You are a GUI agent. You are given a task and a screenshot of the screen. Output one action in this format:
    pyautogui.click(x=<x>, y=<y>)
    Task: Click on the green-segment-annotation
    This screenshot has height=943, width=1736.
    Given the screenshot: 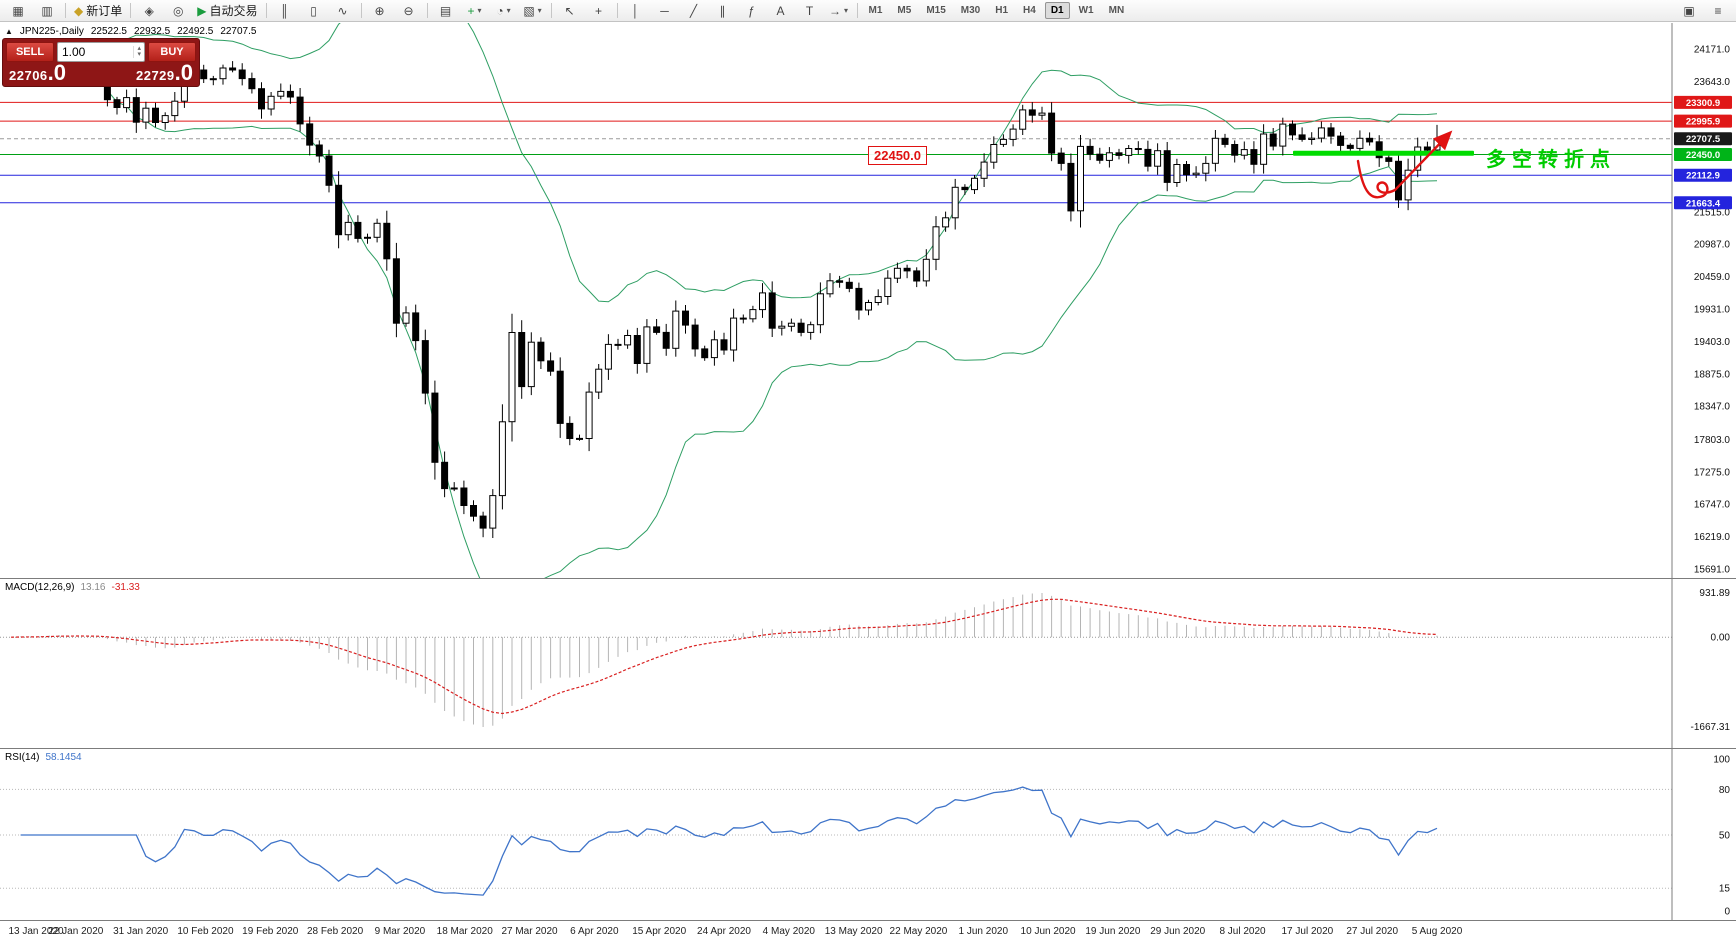 What is the action you would take?
    pyautogui.click(x=1383, y=153)
    